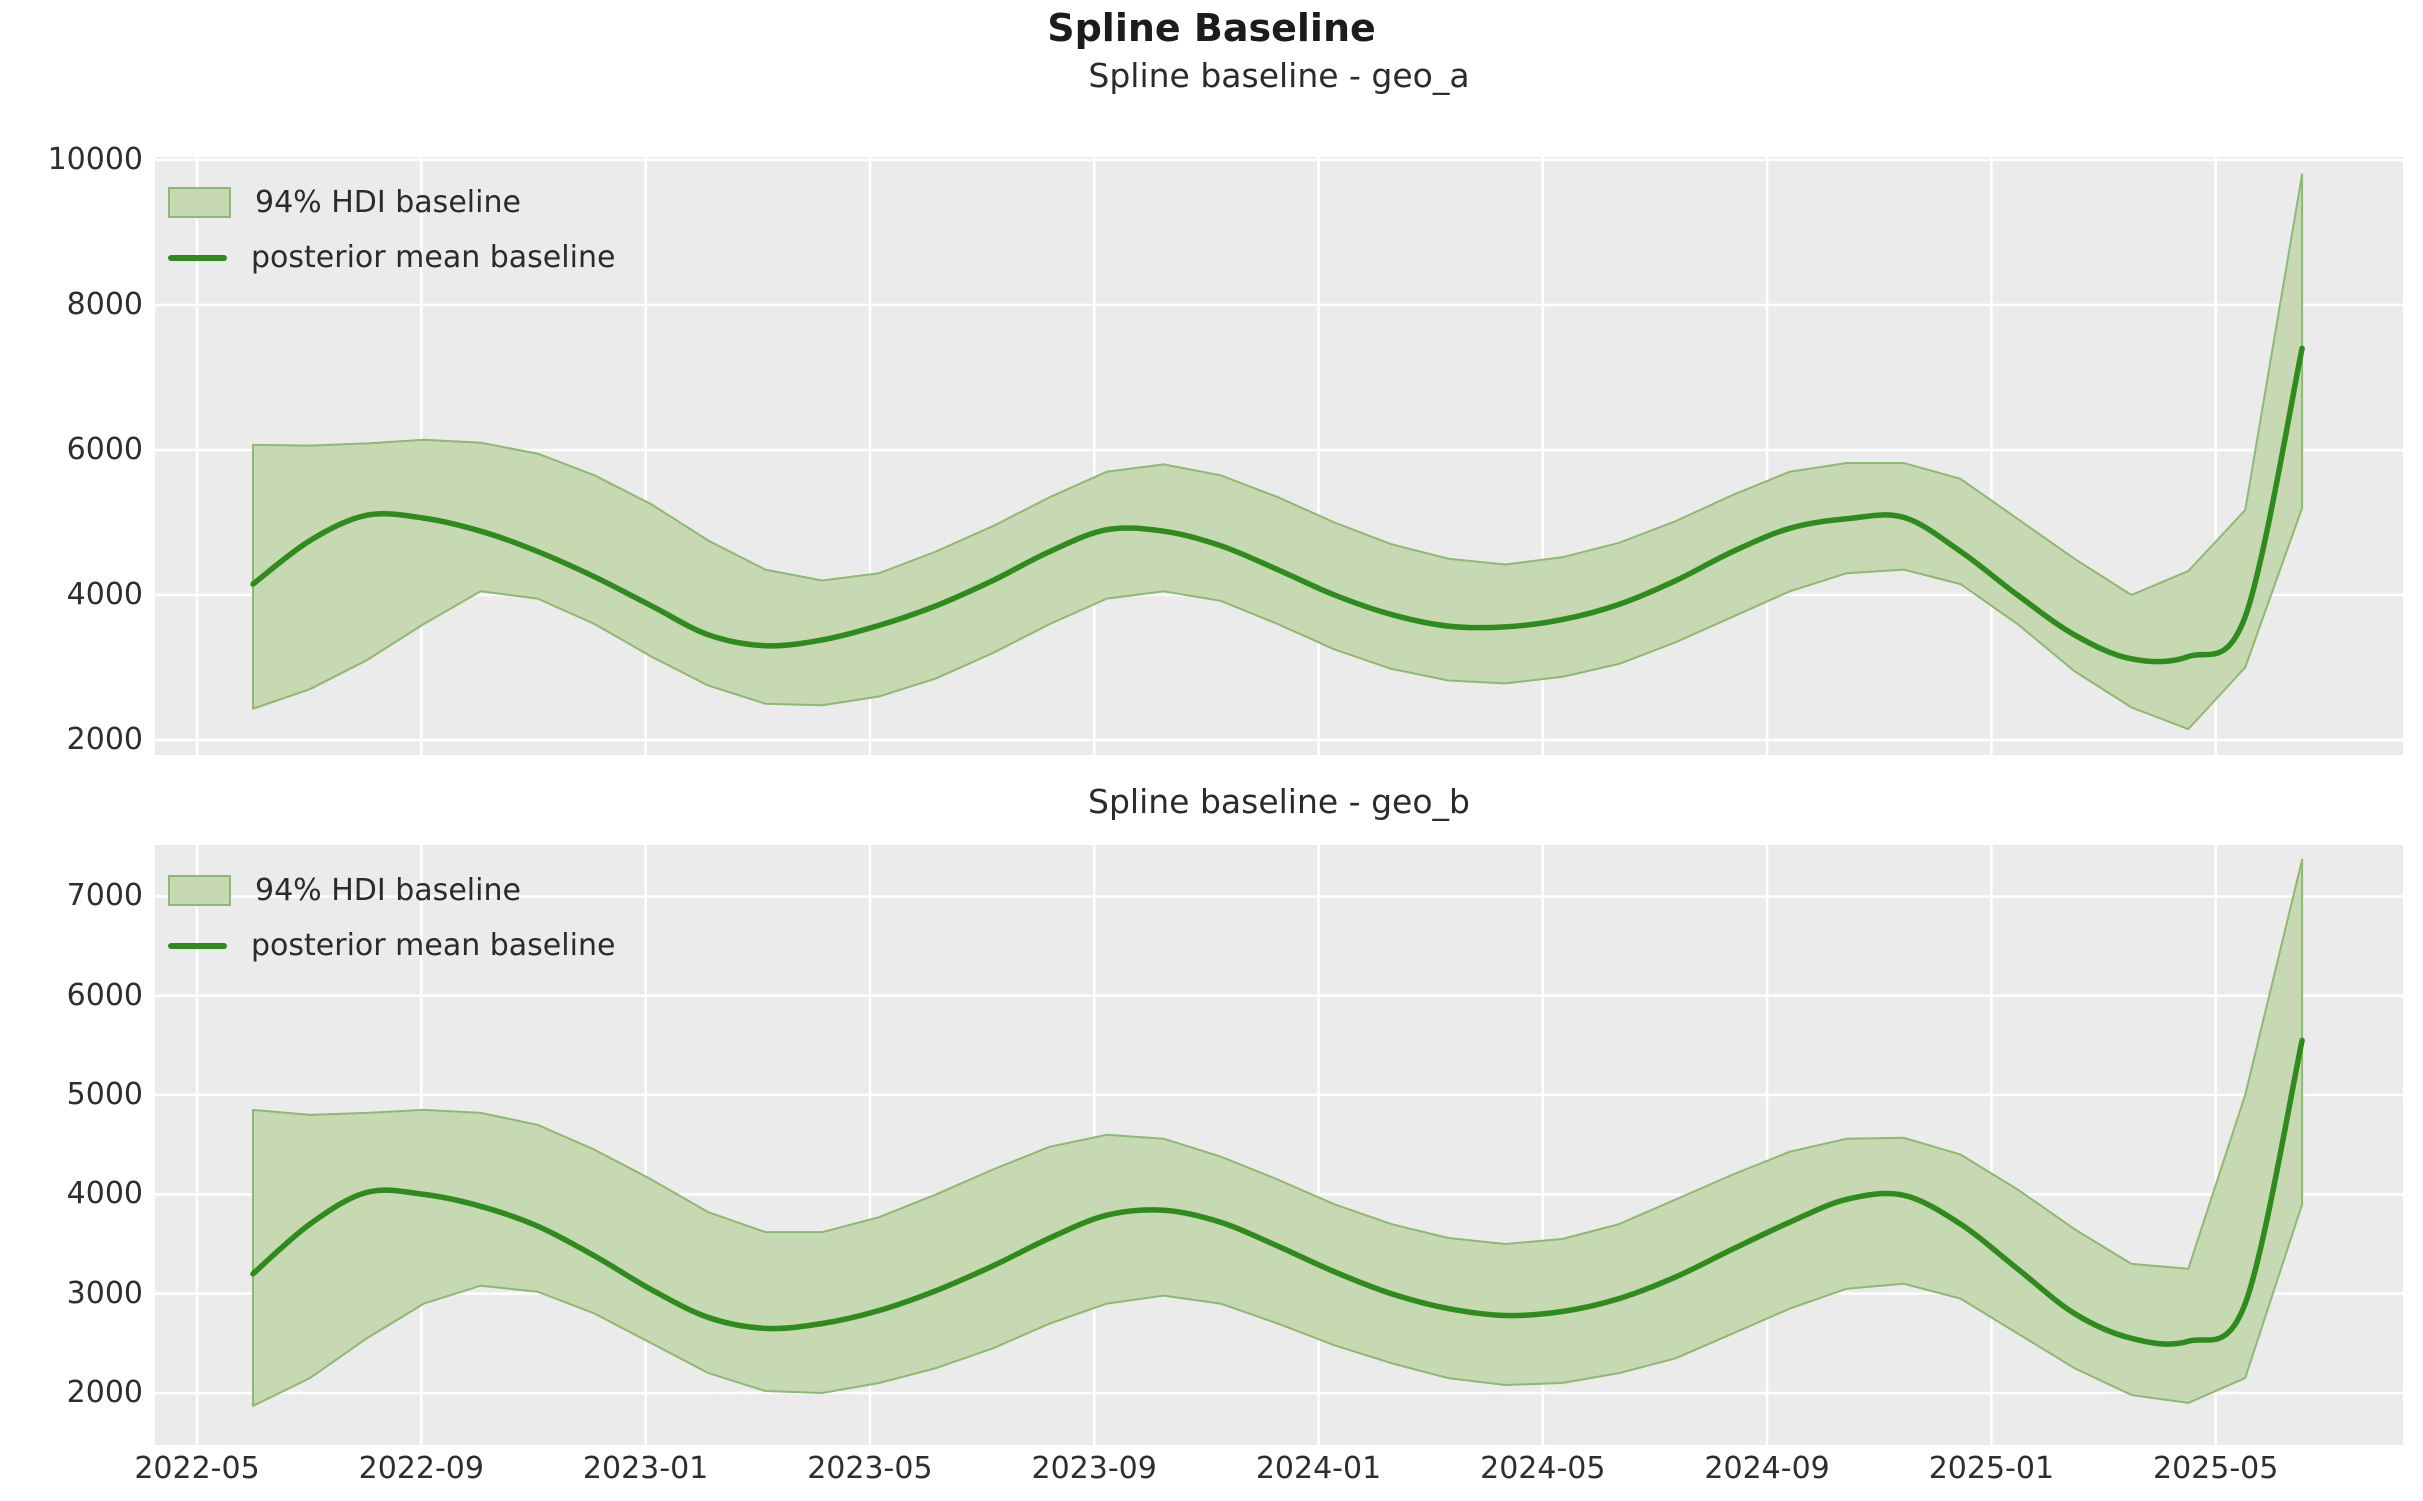 The width and height of the screenshot is (2423, 1501). Describe the element at coordinates (1767, 1468) in the screenshot. I see `x-tick-label: 2024-09` at that location.